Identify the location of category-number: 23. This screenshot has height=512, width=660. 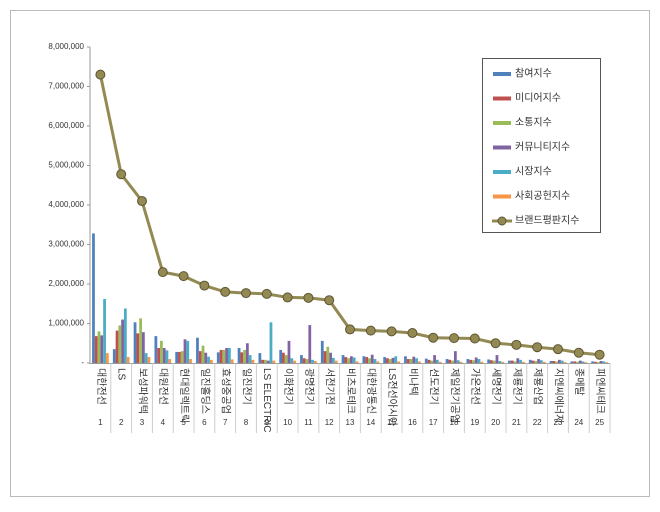
(558, 422).